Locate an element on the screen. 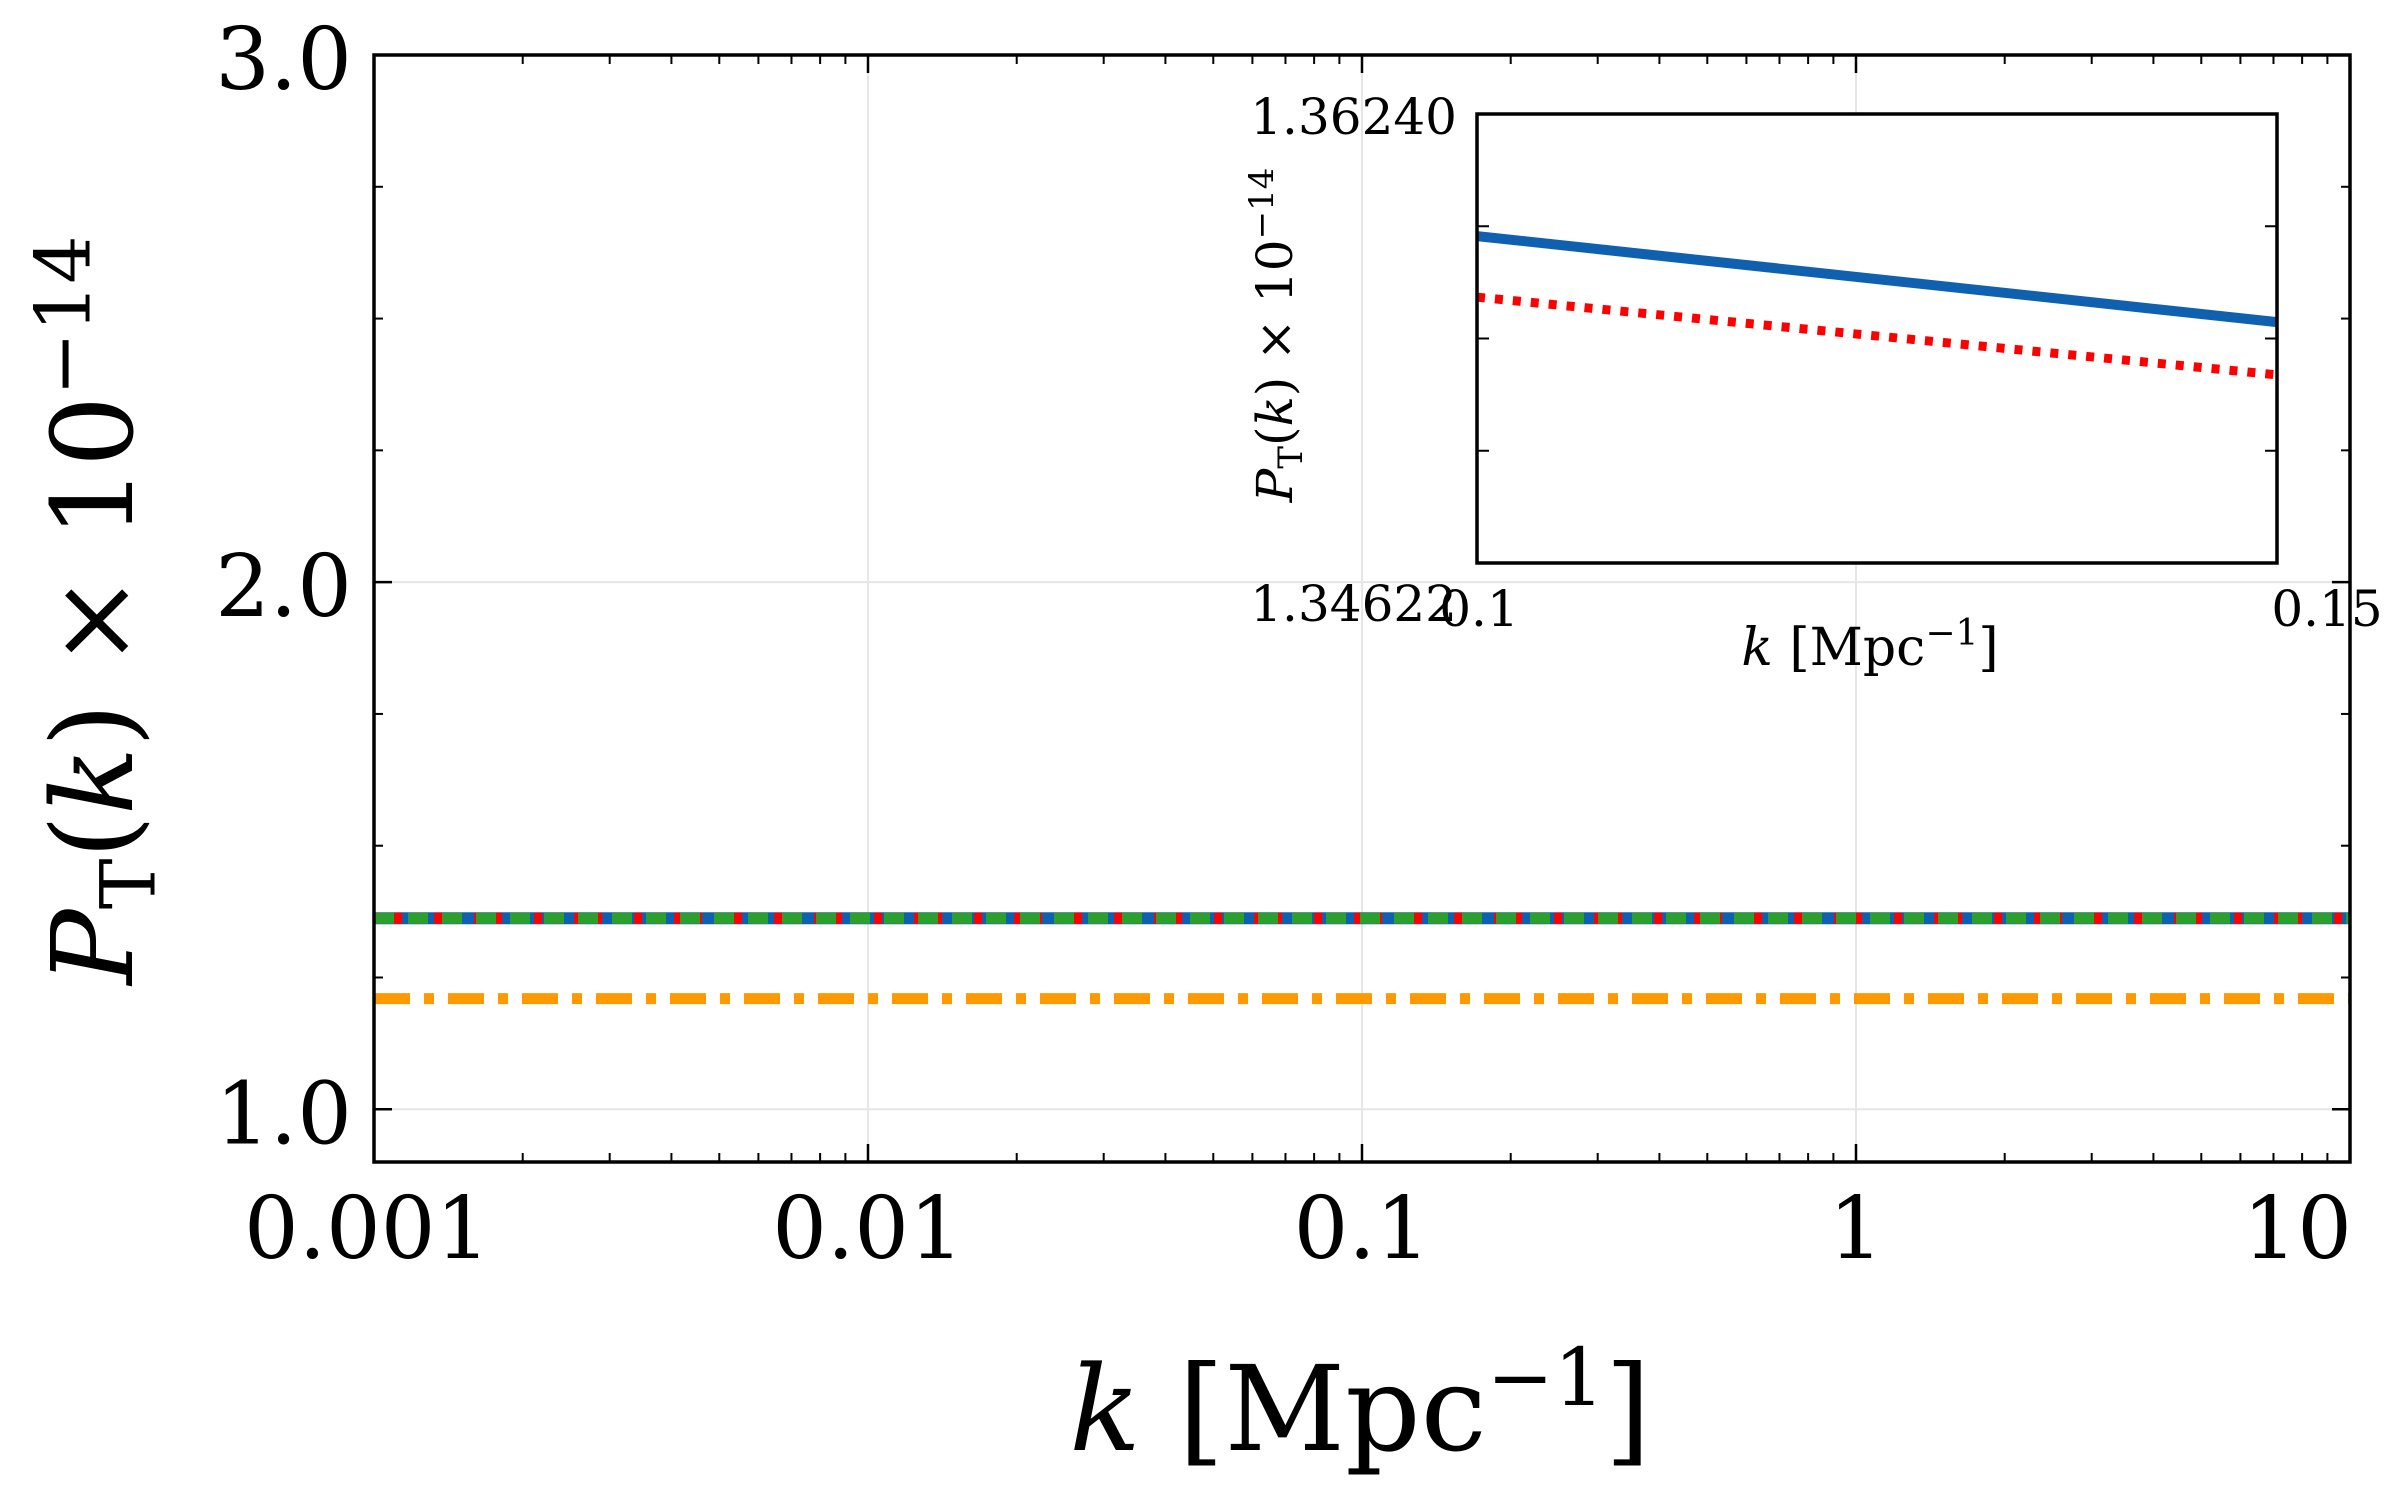 The image size is (2404, 1504). x-axis-label: k [Mpc−1] is located at coordinates (1360, 1404).